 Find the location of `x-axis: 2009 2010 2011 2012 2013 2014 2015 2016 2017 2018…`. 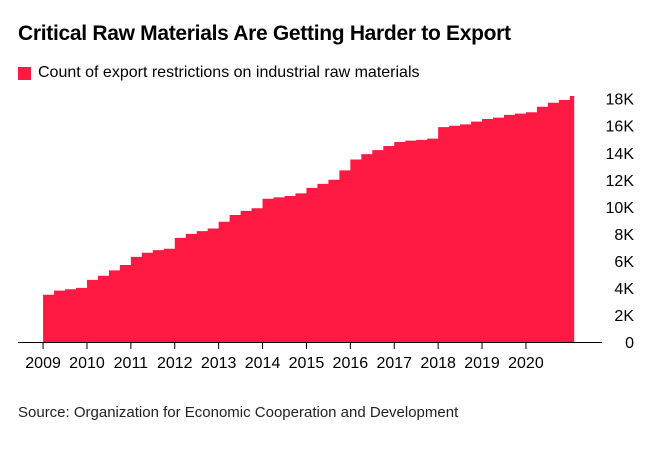

x-axis: 2009 2010 2011 2012 2013 2014 2015 2016 2017 2018… is located at coordinates (284, 357).